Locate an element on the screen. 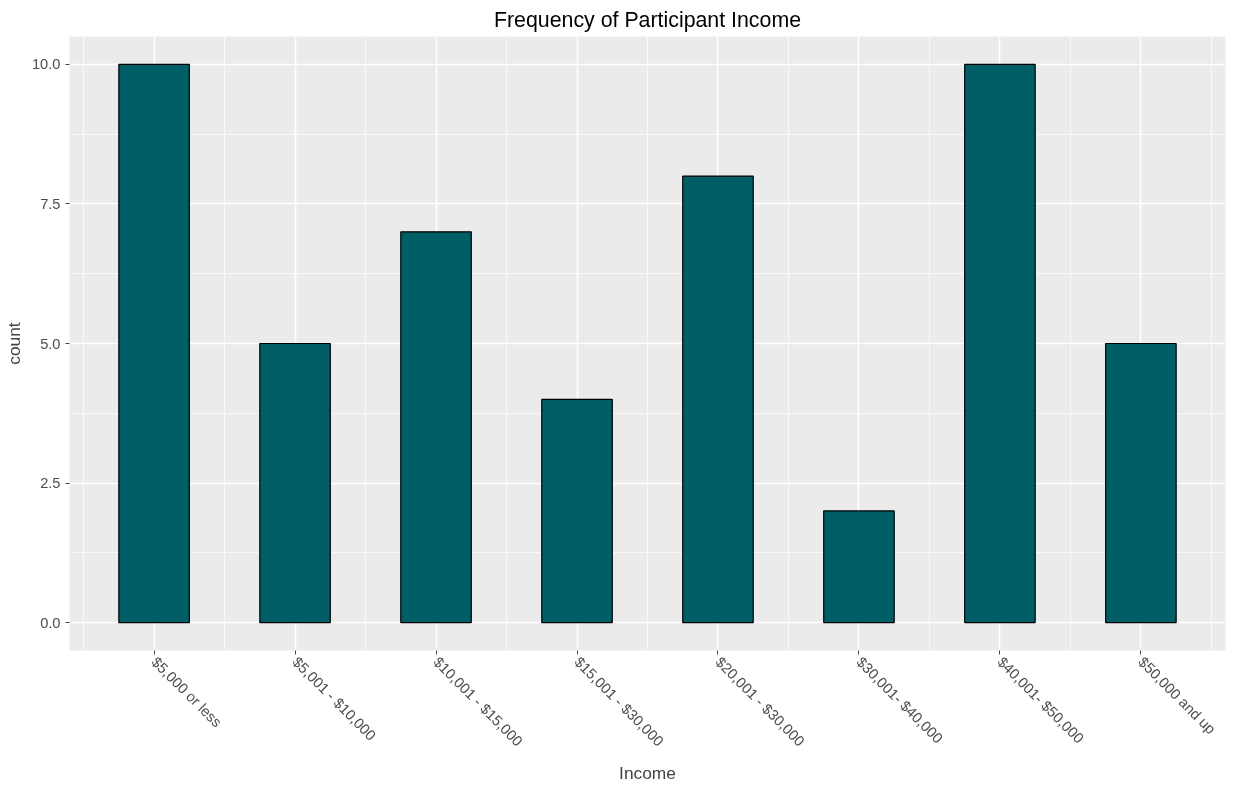  y-tick-label: 2.5 is located at coordinates (50, 483).